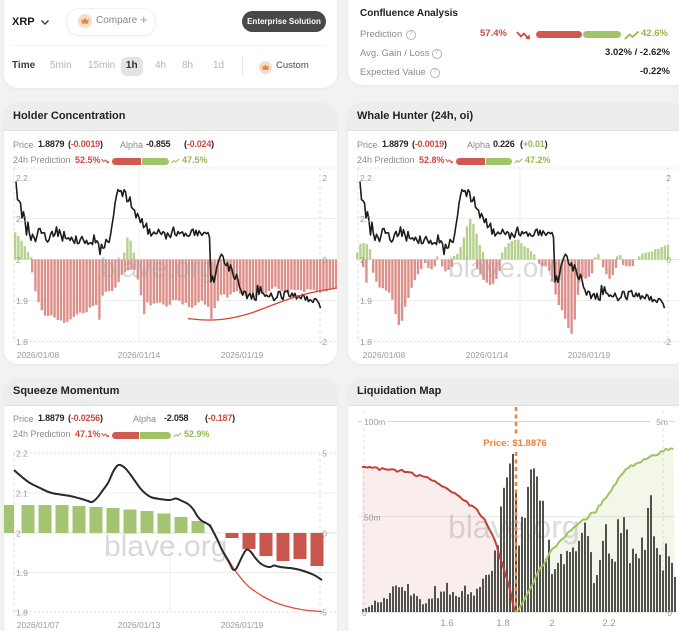 The image size is (679, 631). What do you see at coordinates (514, 443) in the screenshot?
I see `svg-text: Price: $1.8876` at bounding box center [514, 443].